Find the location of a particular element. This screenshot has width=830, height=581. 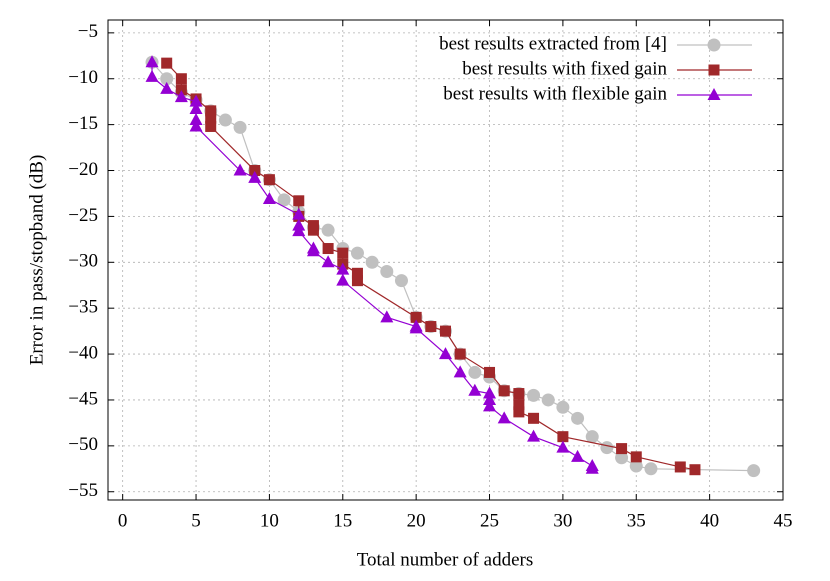

x-tick-label: 20 is located at coordinates (416, 520).